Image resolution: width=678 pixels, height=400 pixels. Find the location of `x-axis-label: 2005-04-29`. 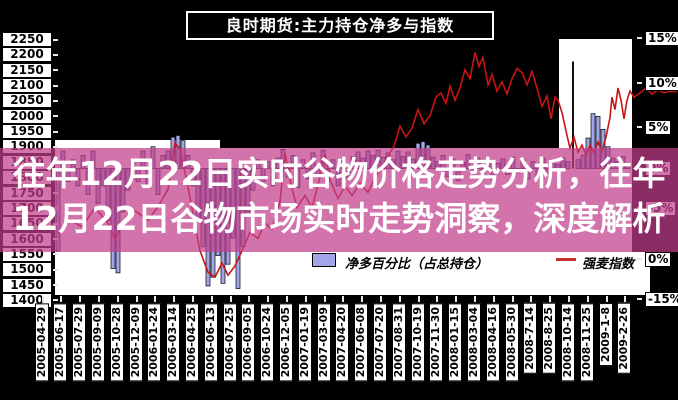

x-axis-label: 2005-04-29 is located at coordinates (41, 342).